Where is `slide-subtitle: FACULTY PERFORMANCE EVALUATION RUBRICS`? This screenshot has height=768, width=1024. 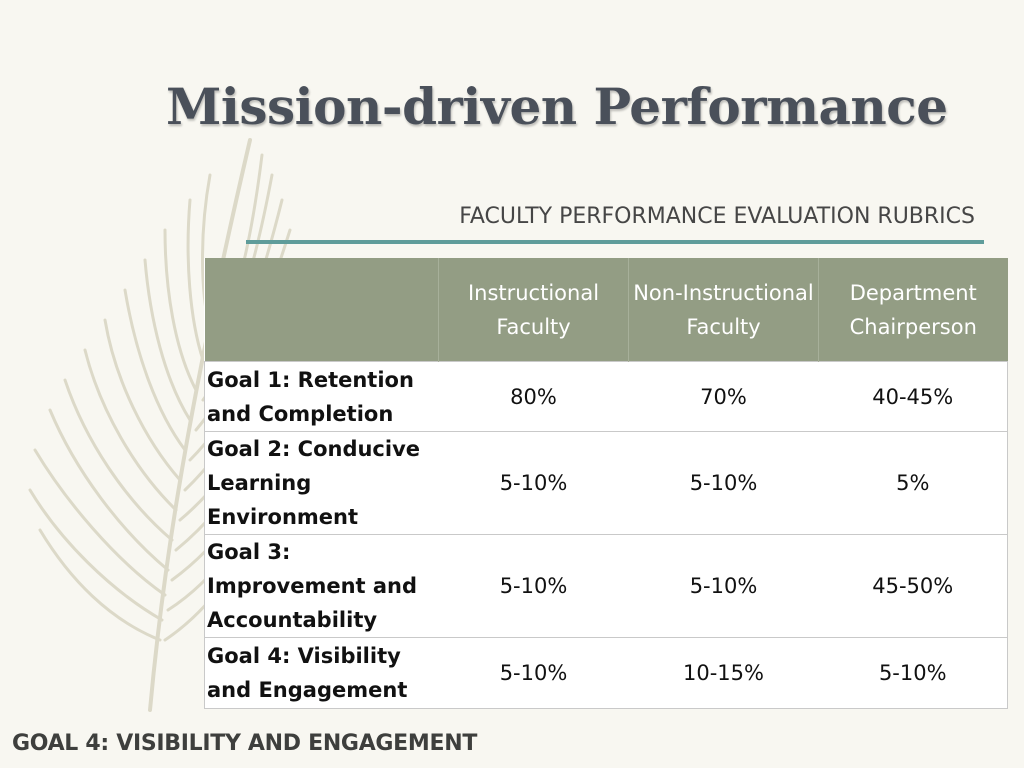 slide-subtitle: FACULTY PERFORMANCE EVALUATION RUBRICS is located at coordinates (717, 216).